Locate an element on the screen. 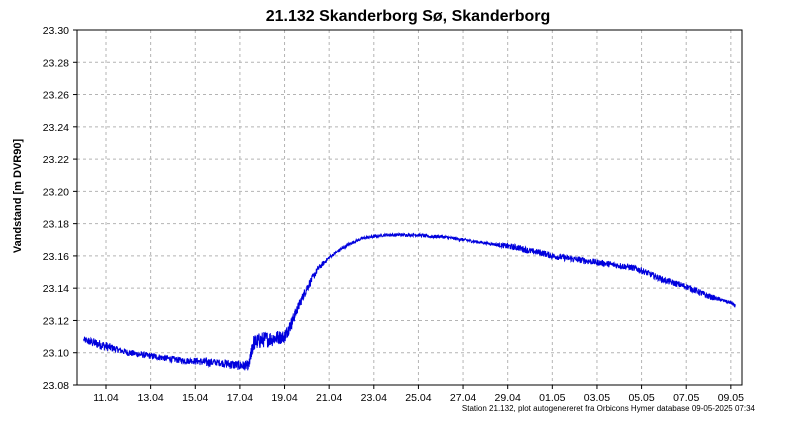 Image resolution: width=800 pixels, height=425 pixels. y-tick-label: 23.14 is located at coordinates (56, 289).